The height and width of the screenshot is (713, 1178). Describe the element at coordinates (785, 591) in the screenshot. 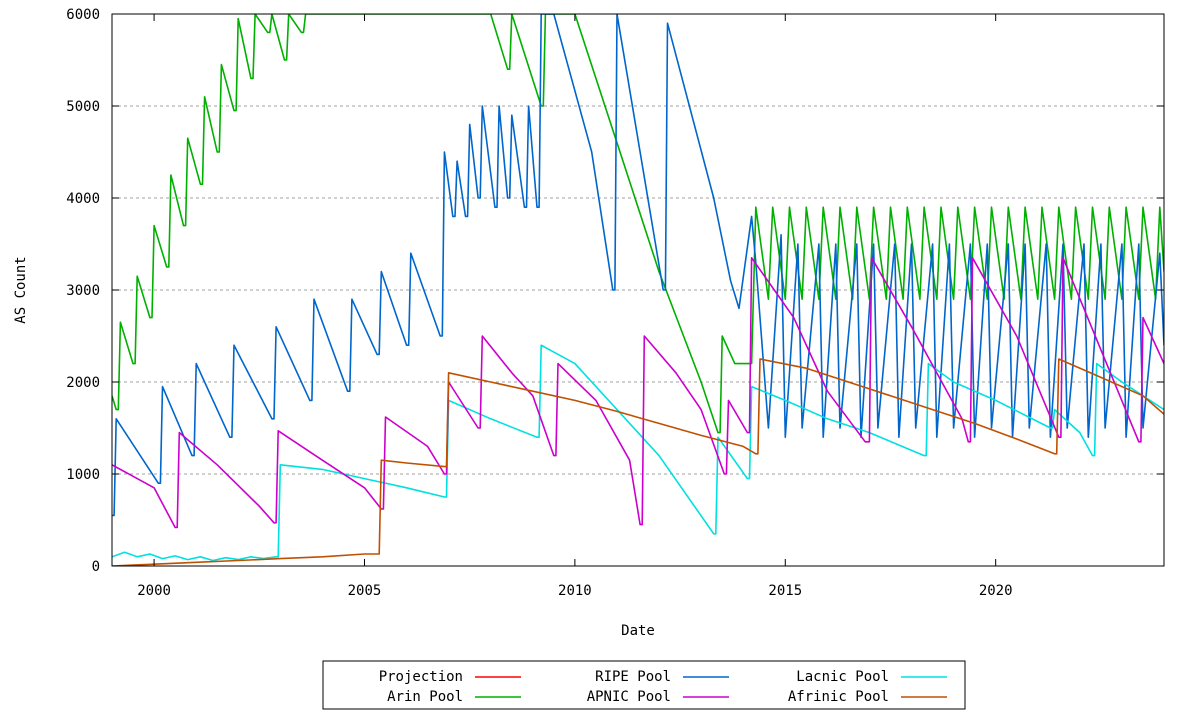

I see `x-tick-label: 2015` at that location.